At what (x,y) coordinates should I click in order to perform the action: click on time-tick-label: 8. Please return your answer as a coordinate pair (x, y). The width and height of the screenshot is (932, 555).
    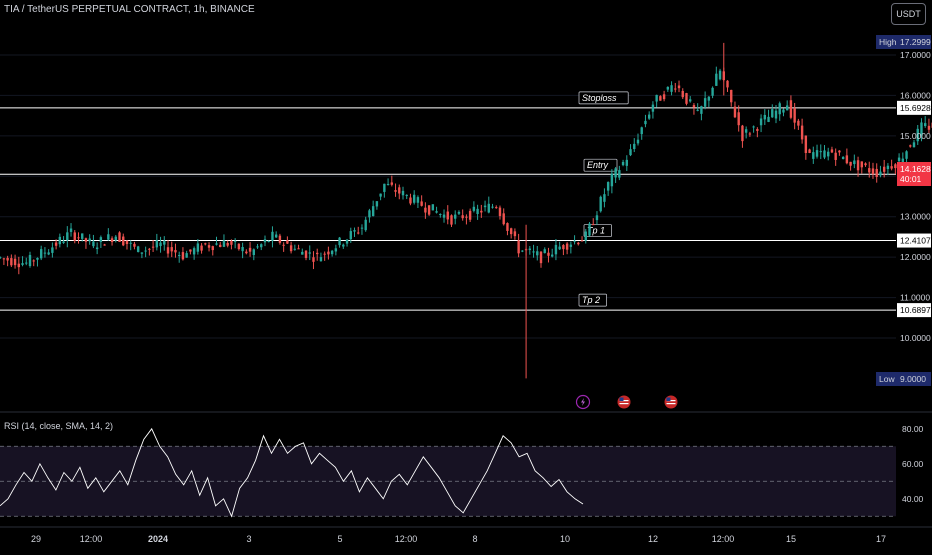
    Looking at the image, I should click on (474, 539).